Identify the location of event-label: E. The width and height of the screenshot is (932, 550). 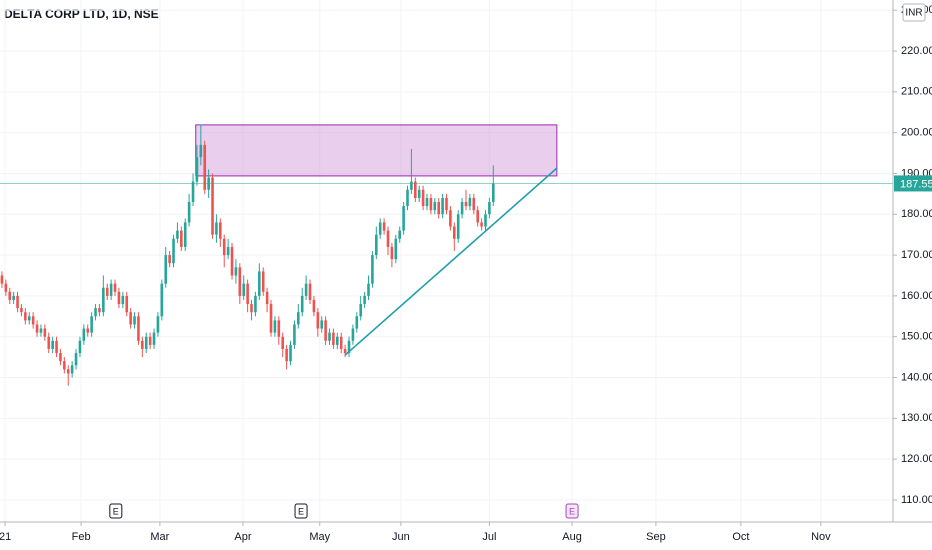
(301, 511).